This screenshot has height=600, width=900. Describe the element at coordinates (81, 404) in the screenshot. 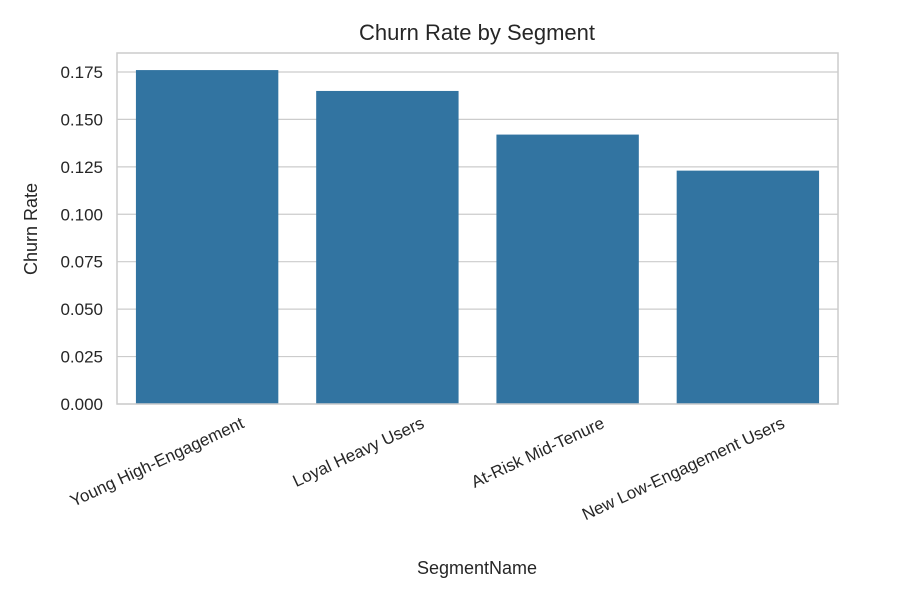

I see `y-tick-label: 0.000` at that location.